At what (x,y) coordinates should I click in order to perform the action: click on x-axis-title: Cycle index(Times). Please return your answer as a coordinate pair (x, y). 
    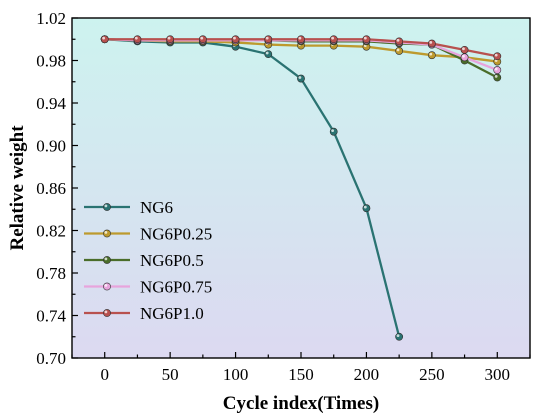
    Looking at the image, I should click on (301, 403).